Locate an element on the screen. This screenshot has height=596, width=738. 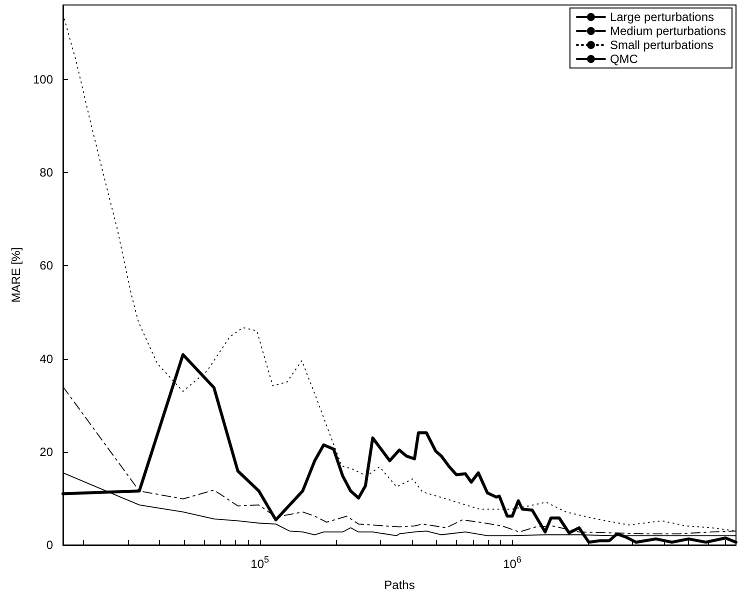
legend-label: Small perturbations is located at coordinates (662, 45).